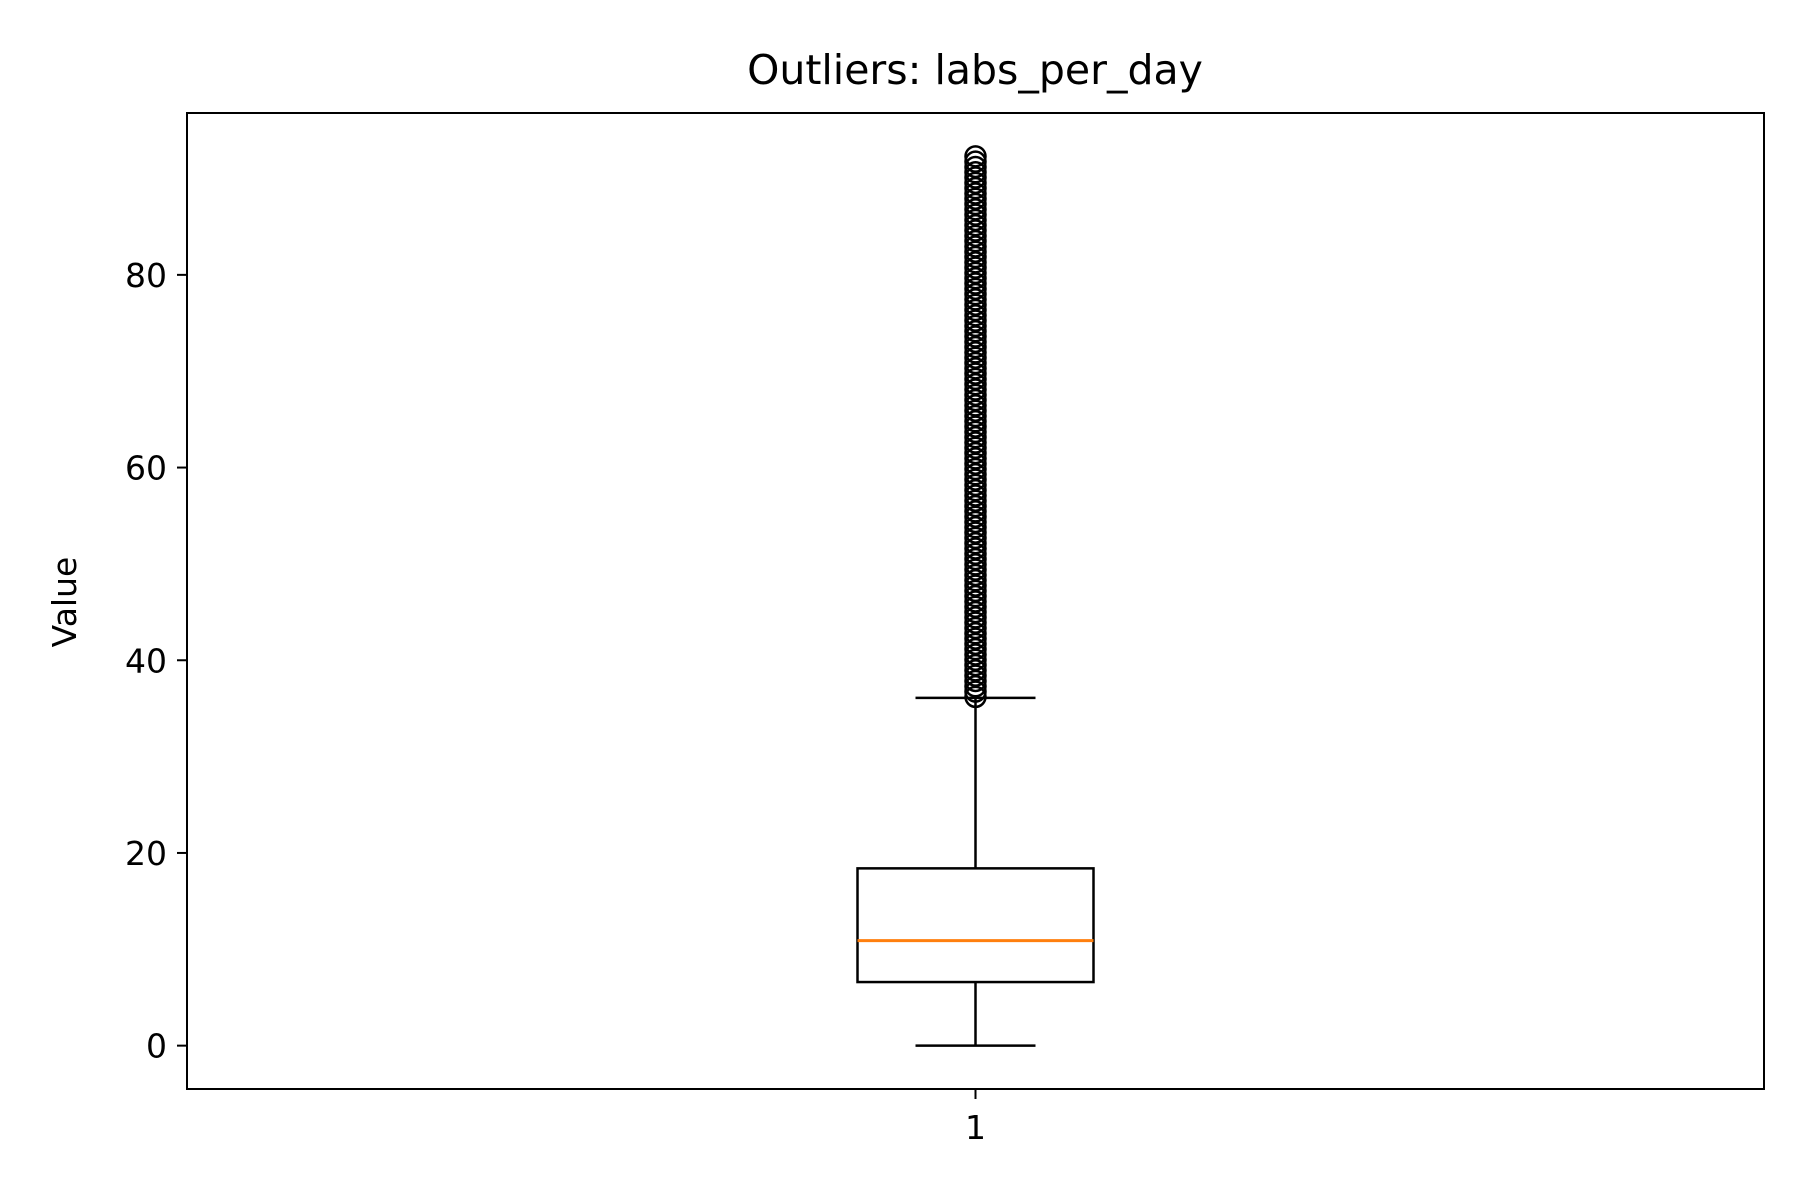  Describe the element at coordinates (146, 660) in the screenshot. I see `y-tick-label: 40` at that location.